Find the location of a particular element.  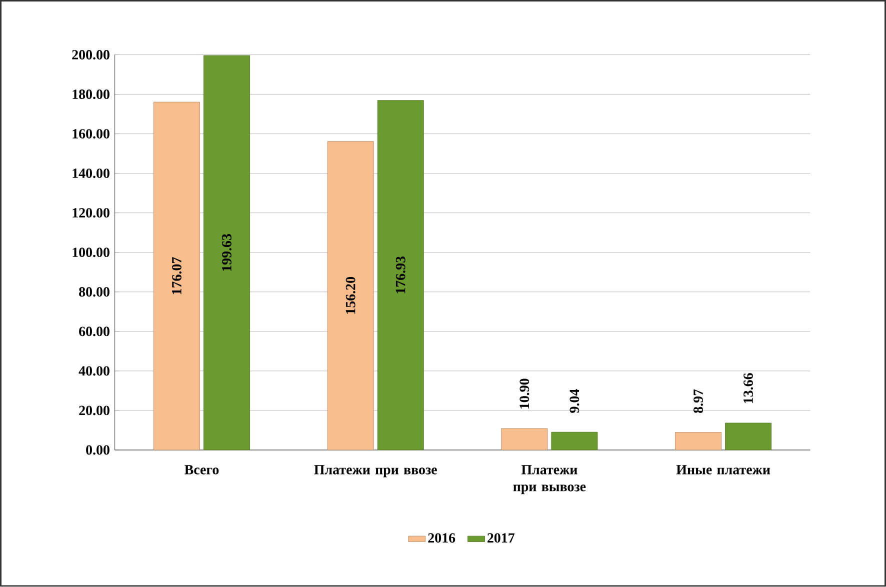

y-tick-label: 0.00 is located at coordinates (98, 450).